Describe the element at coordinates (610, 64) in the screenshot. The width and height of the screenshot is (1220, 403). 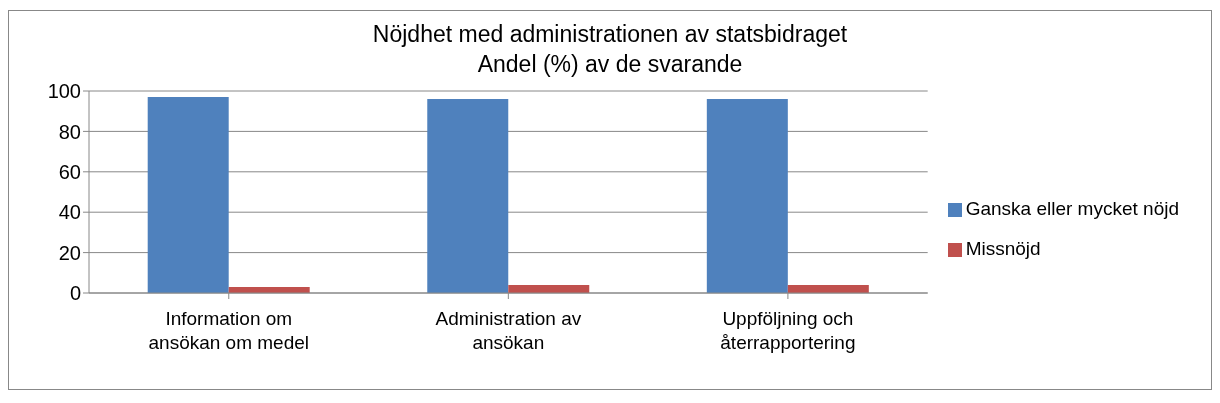
I see `chart-subtitle: Andel (%) av de svarande` at that location.